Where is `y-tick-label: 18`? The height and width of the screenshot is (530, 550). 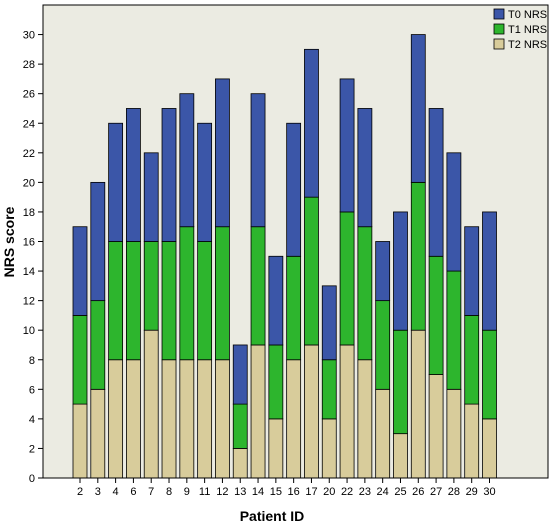 y-tick-label: 18 is located at coordinates (29, 213).